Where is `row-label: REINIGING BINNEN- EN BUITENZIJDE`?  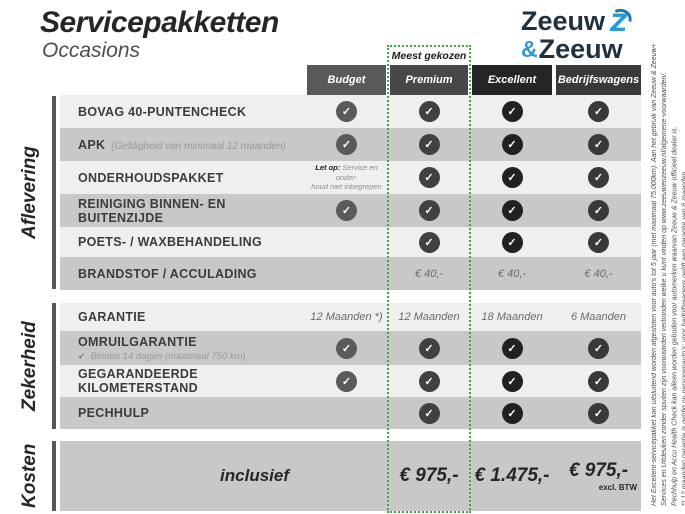 row-label: REINIGING BINNEN- EN BUITENZIJDE is located at coordinates (152, 210).